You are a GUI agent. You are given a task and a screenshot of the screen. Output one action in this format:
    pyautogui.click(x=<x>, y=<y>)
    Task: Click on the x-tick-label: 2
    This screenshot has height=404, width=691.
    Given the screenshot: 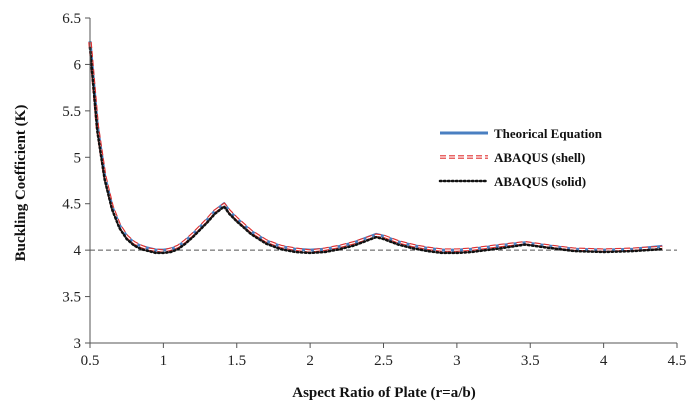 What is the action you would take?
    pyautogui.click(x=310, y=361)
    